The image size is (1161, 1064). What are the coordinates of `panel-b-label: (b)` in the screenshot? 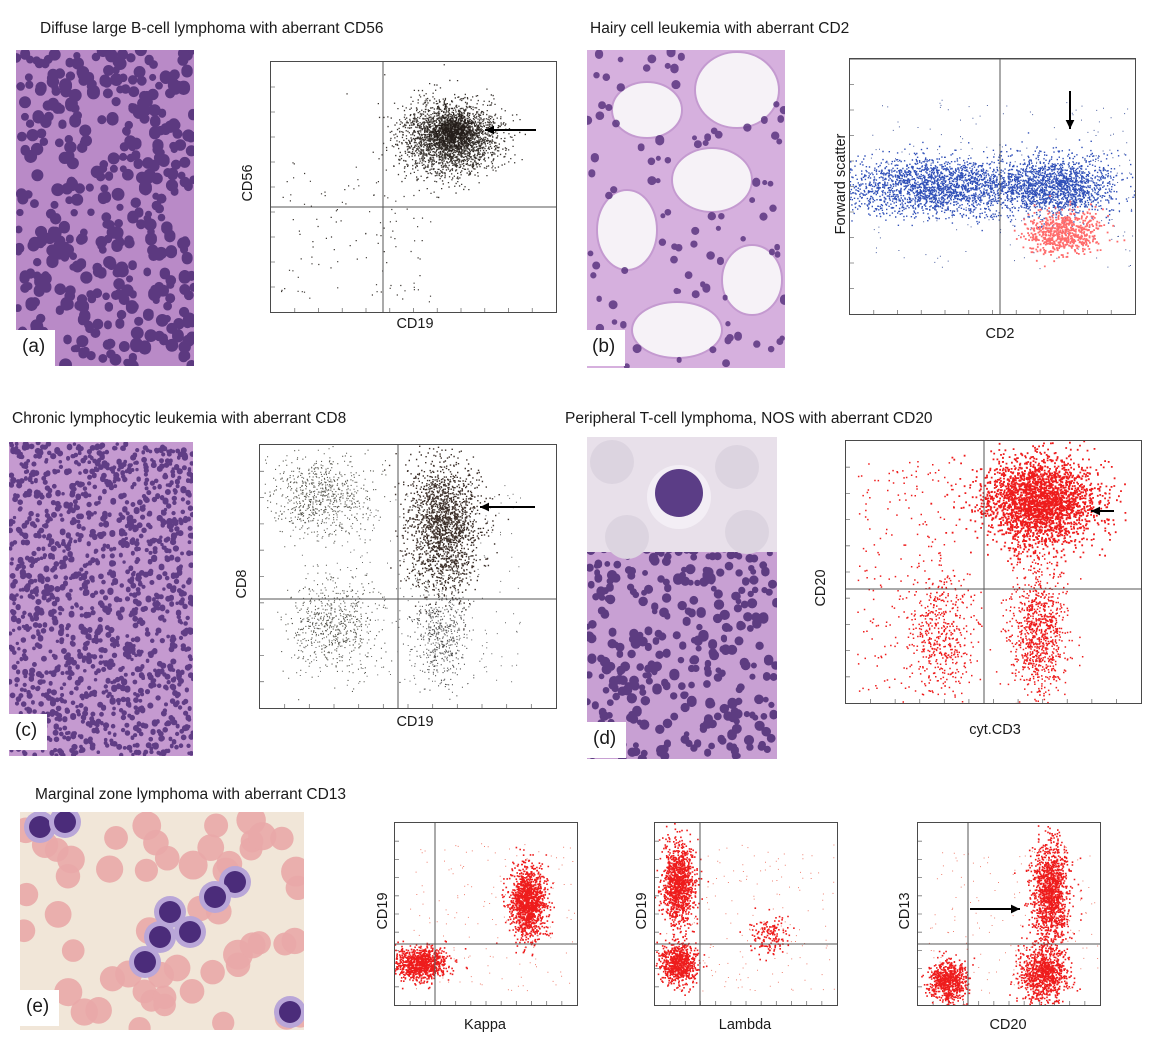 It's located at (606, 348).